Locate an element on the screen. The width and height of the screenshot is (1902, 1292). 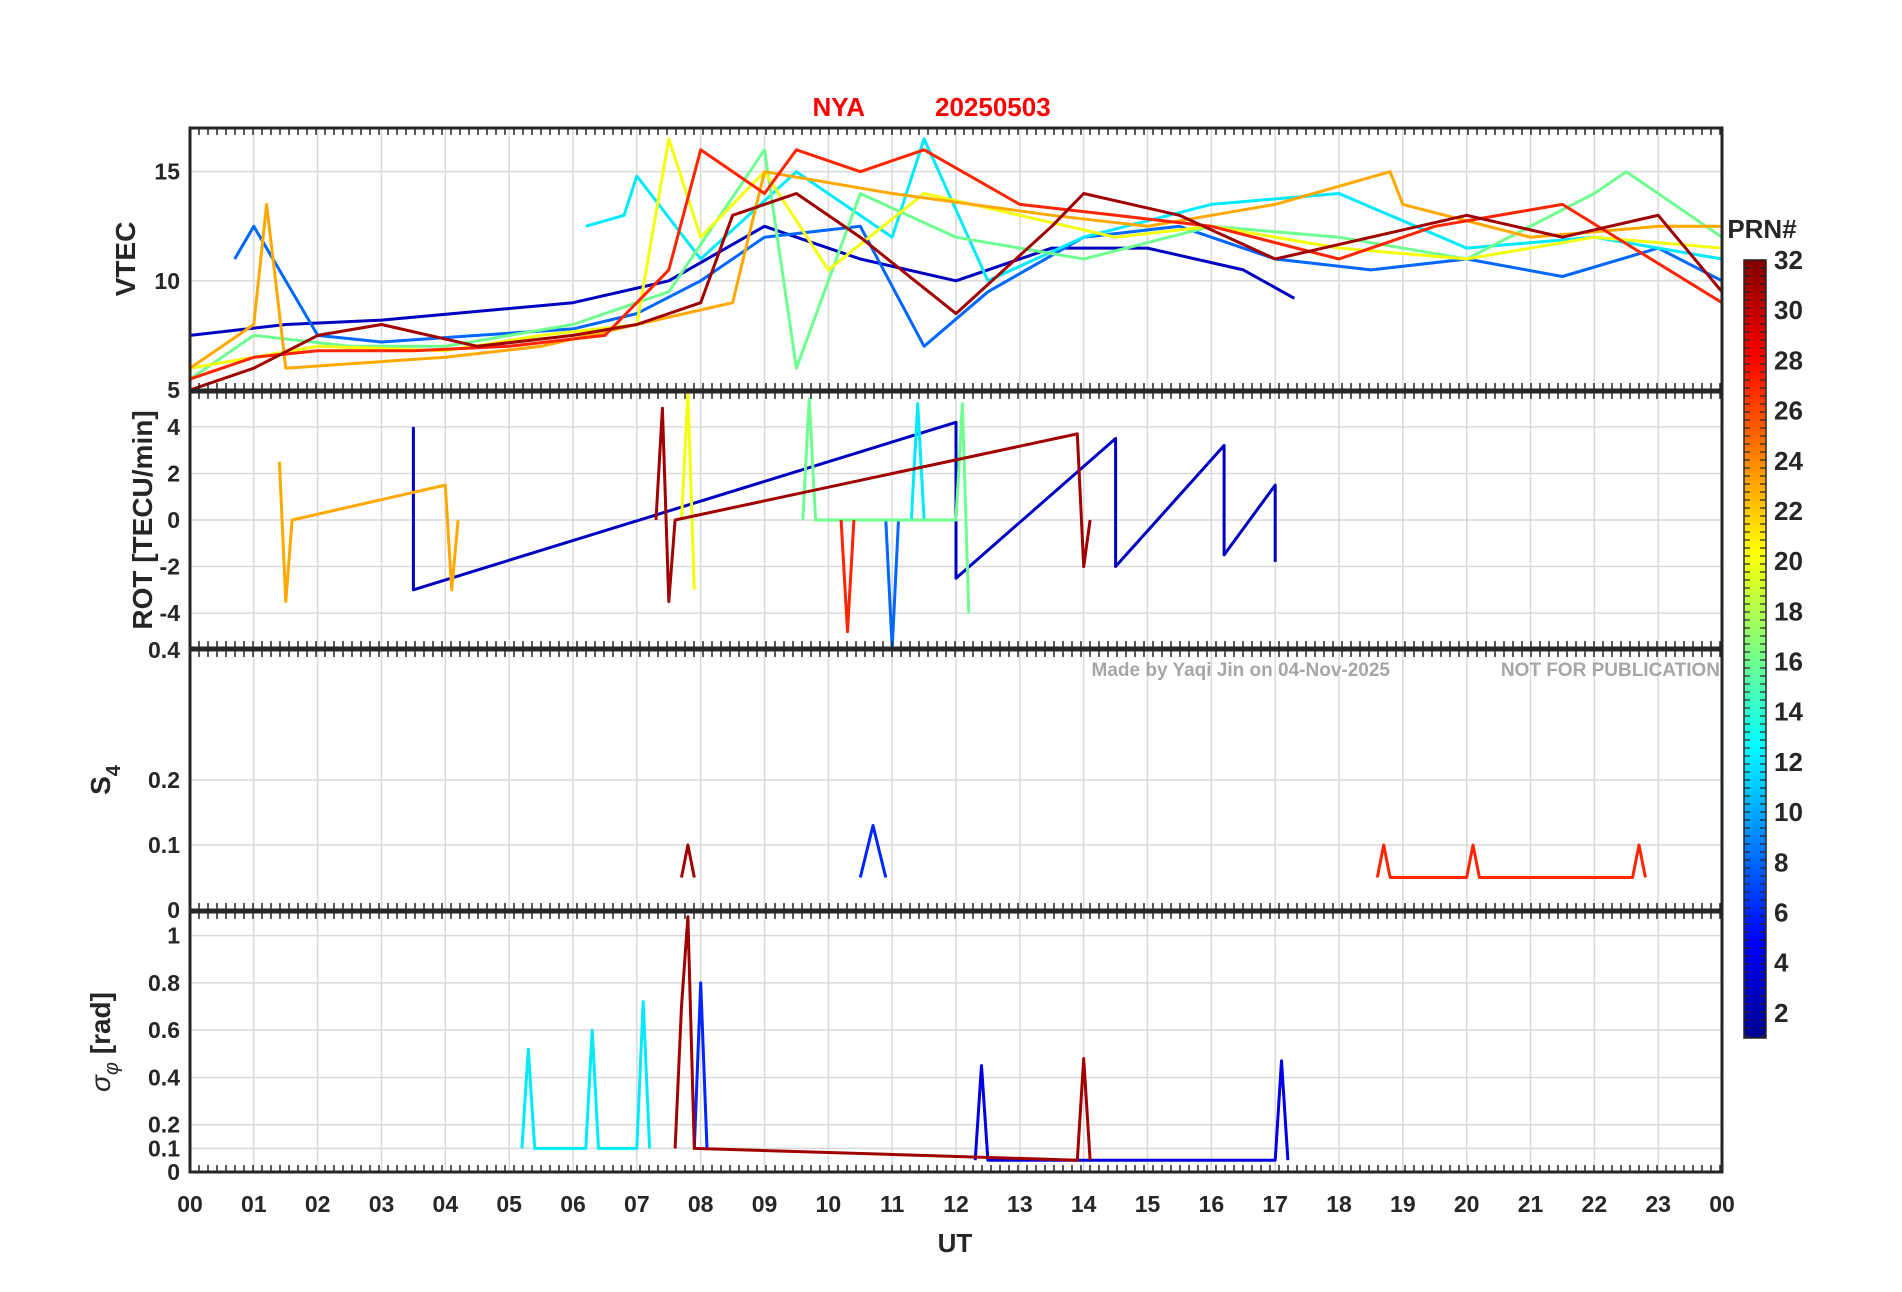
x-tick-label: 01 is located at coordinates (254, 1204).